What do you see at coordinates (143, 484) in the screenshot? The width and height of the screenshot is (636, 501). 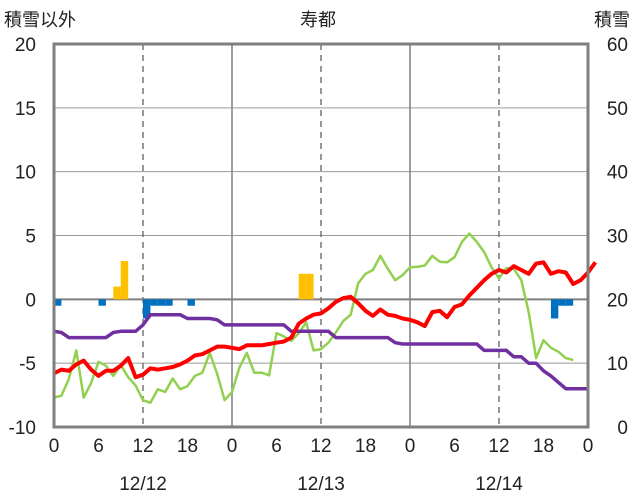 I see `date-label: 12/12` at bounding box center [143, 484].